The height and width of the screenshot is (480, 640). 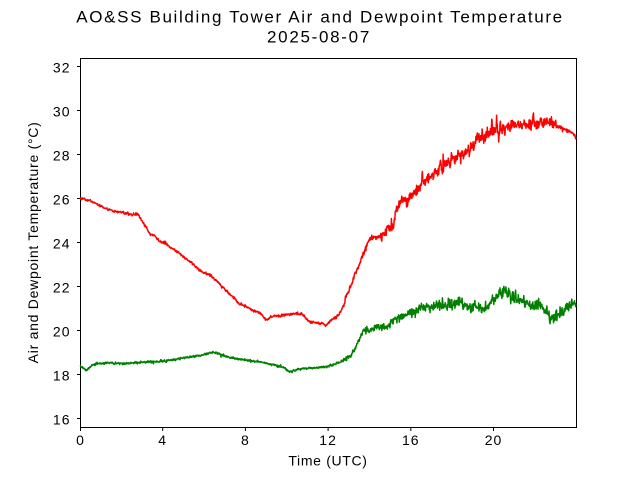 I want to click on svg-text: 30, so click(x=62, y=112).